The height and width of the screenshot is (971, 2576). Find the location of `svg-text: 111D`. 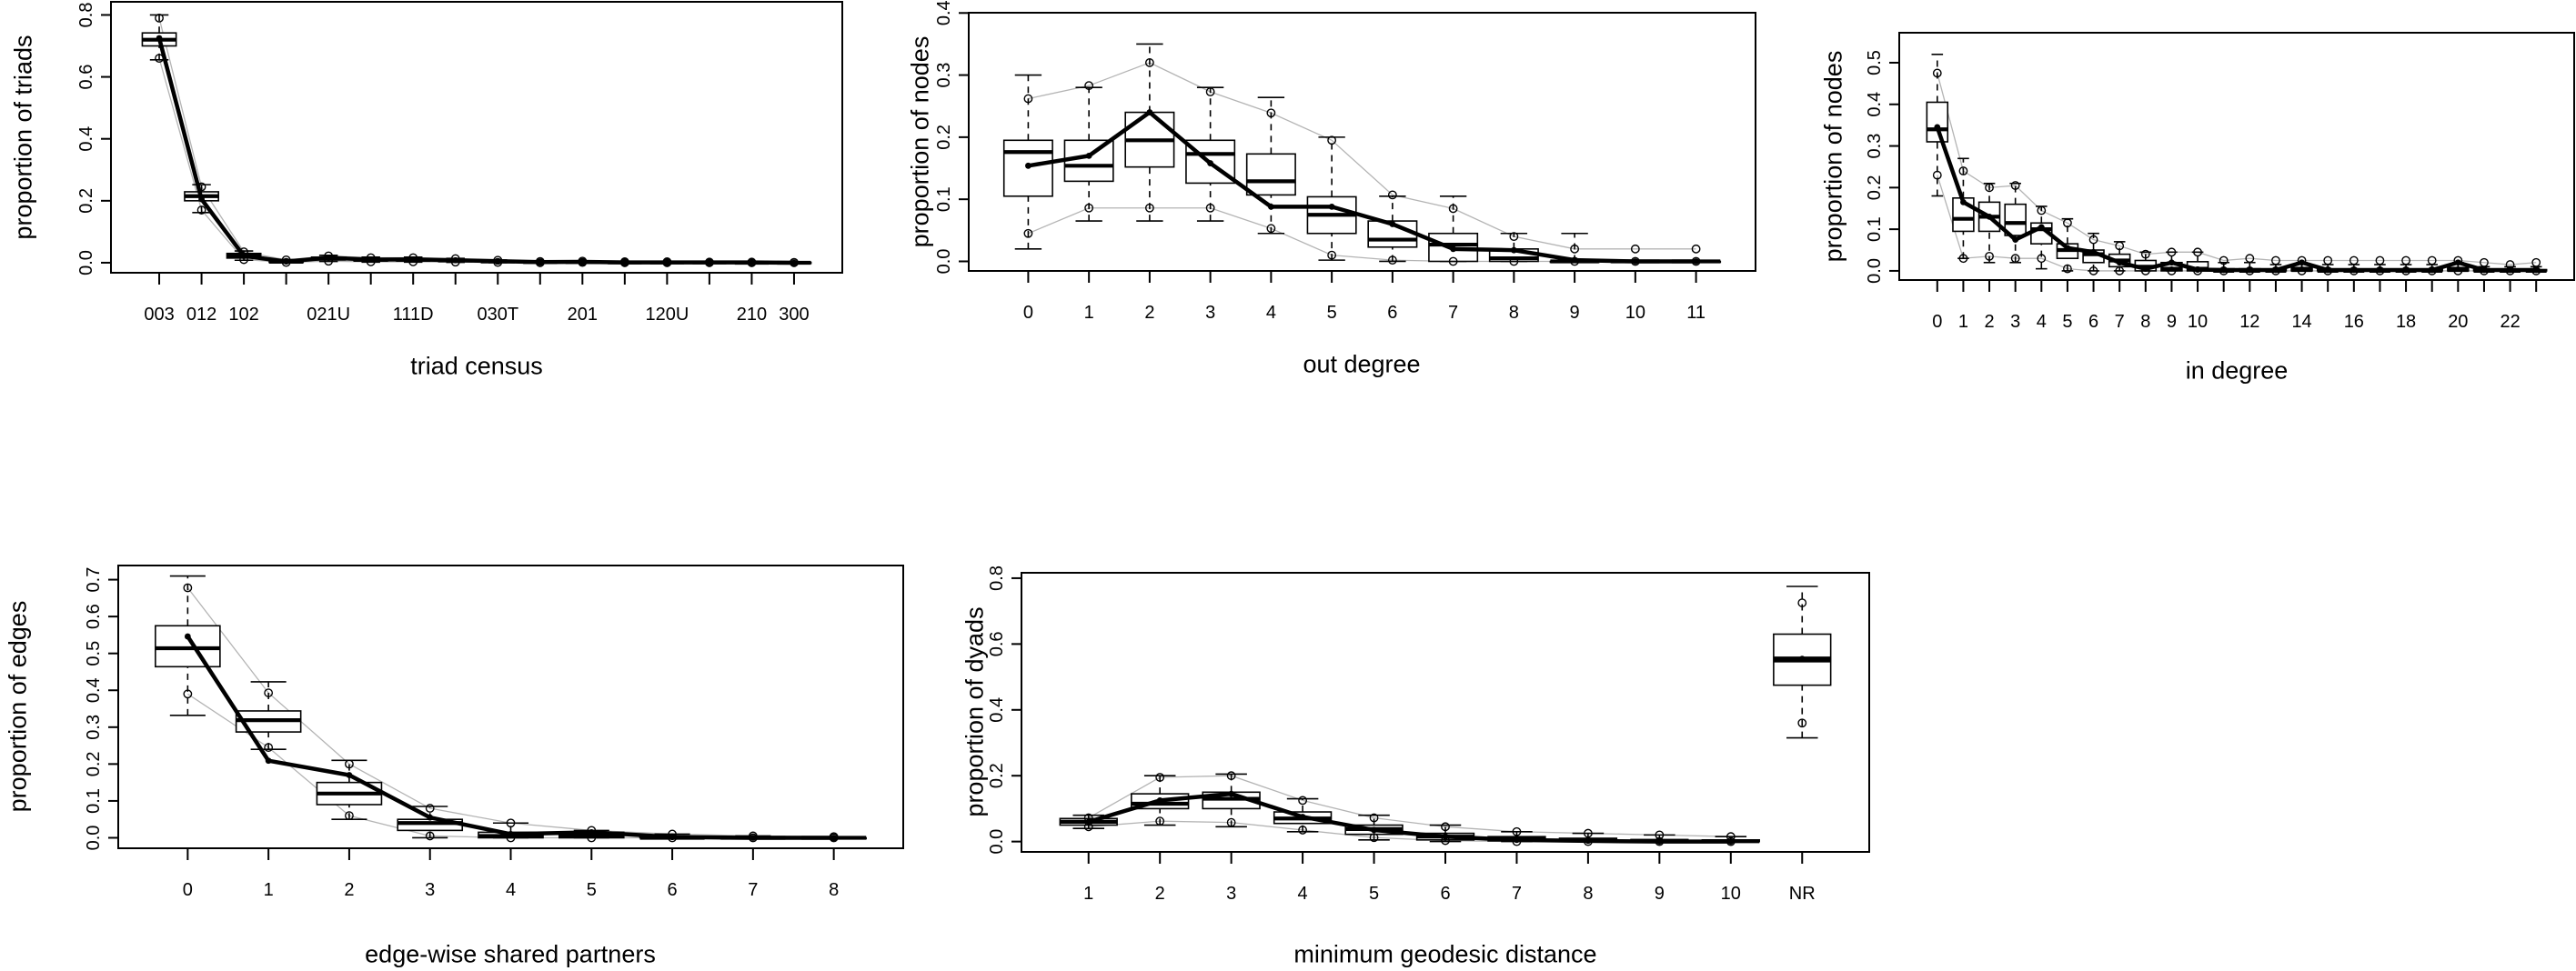

svg-text: 111D is located at coordinates (413, 315).